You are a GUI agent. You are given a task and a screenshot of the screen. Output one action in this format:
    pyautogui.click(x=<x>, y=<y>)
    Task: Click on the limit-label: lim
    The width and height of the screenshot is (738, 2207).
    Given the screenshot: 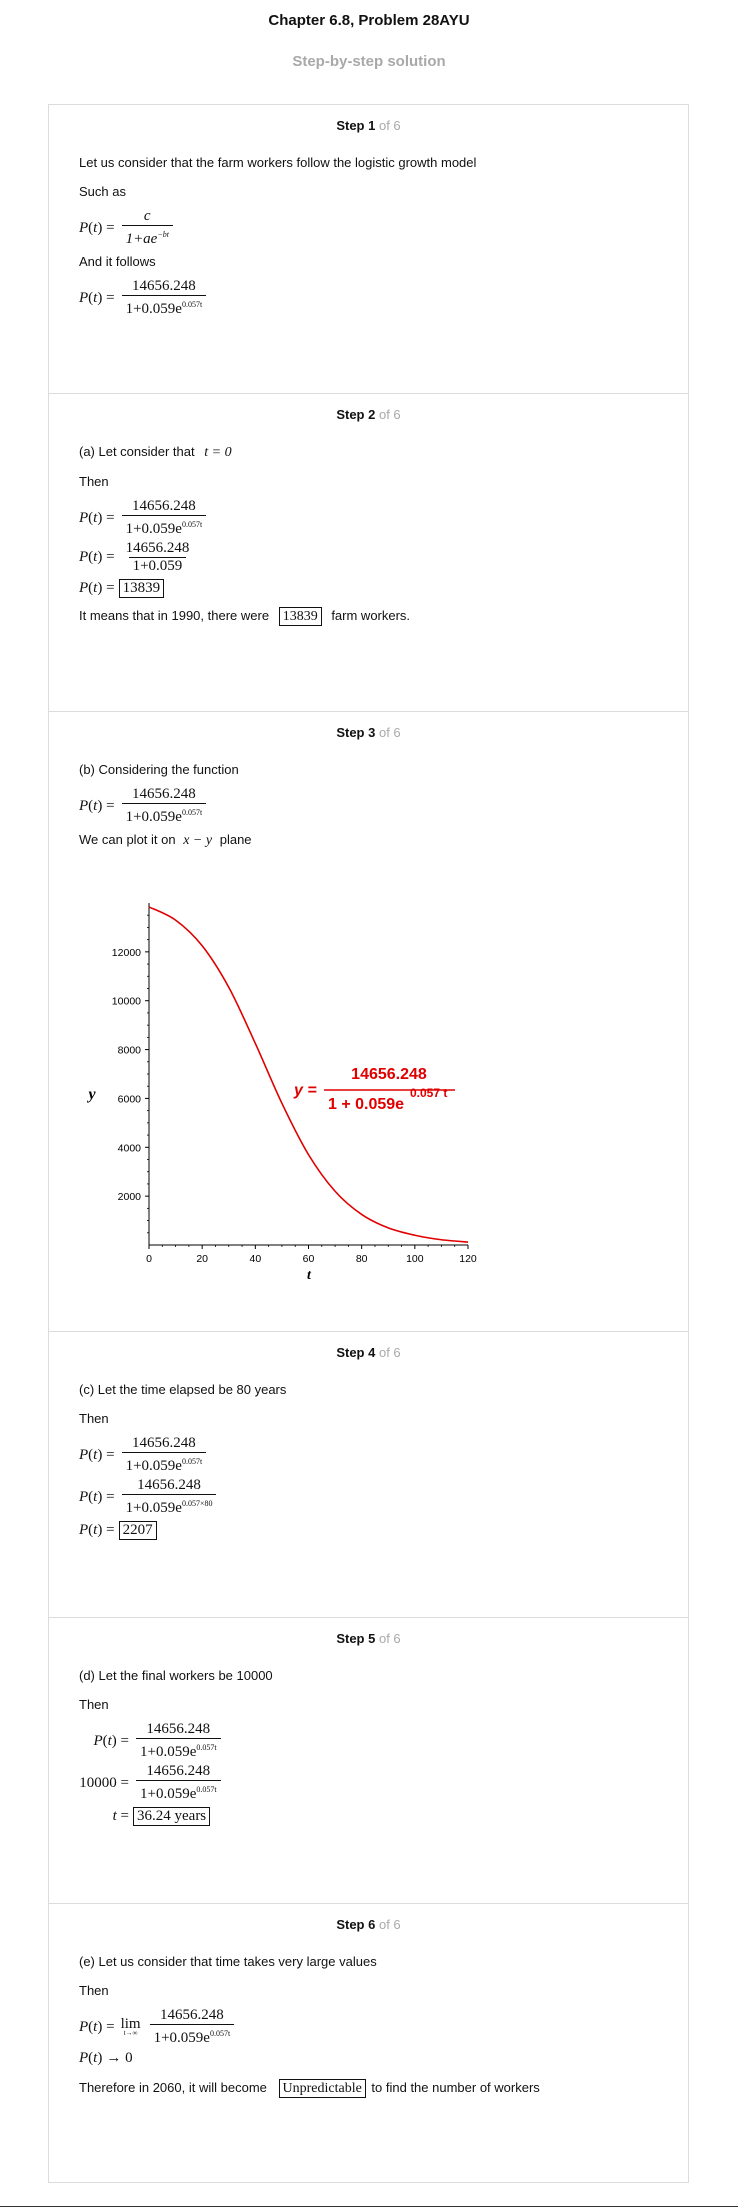 What is the action you would take?
    pyautogui.click(x=130, y=2023)
    